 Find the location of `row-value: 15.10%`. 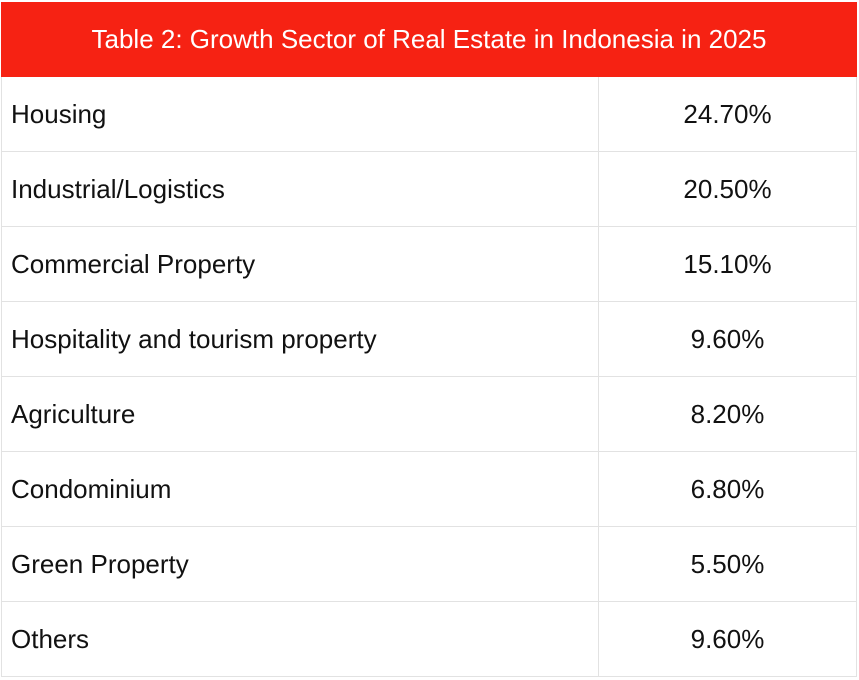

row-value: 15.10% is located at coordinates (727, 263).